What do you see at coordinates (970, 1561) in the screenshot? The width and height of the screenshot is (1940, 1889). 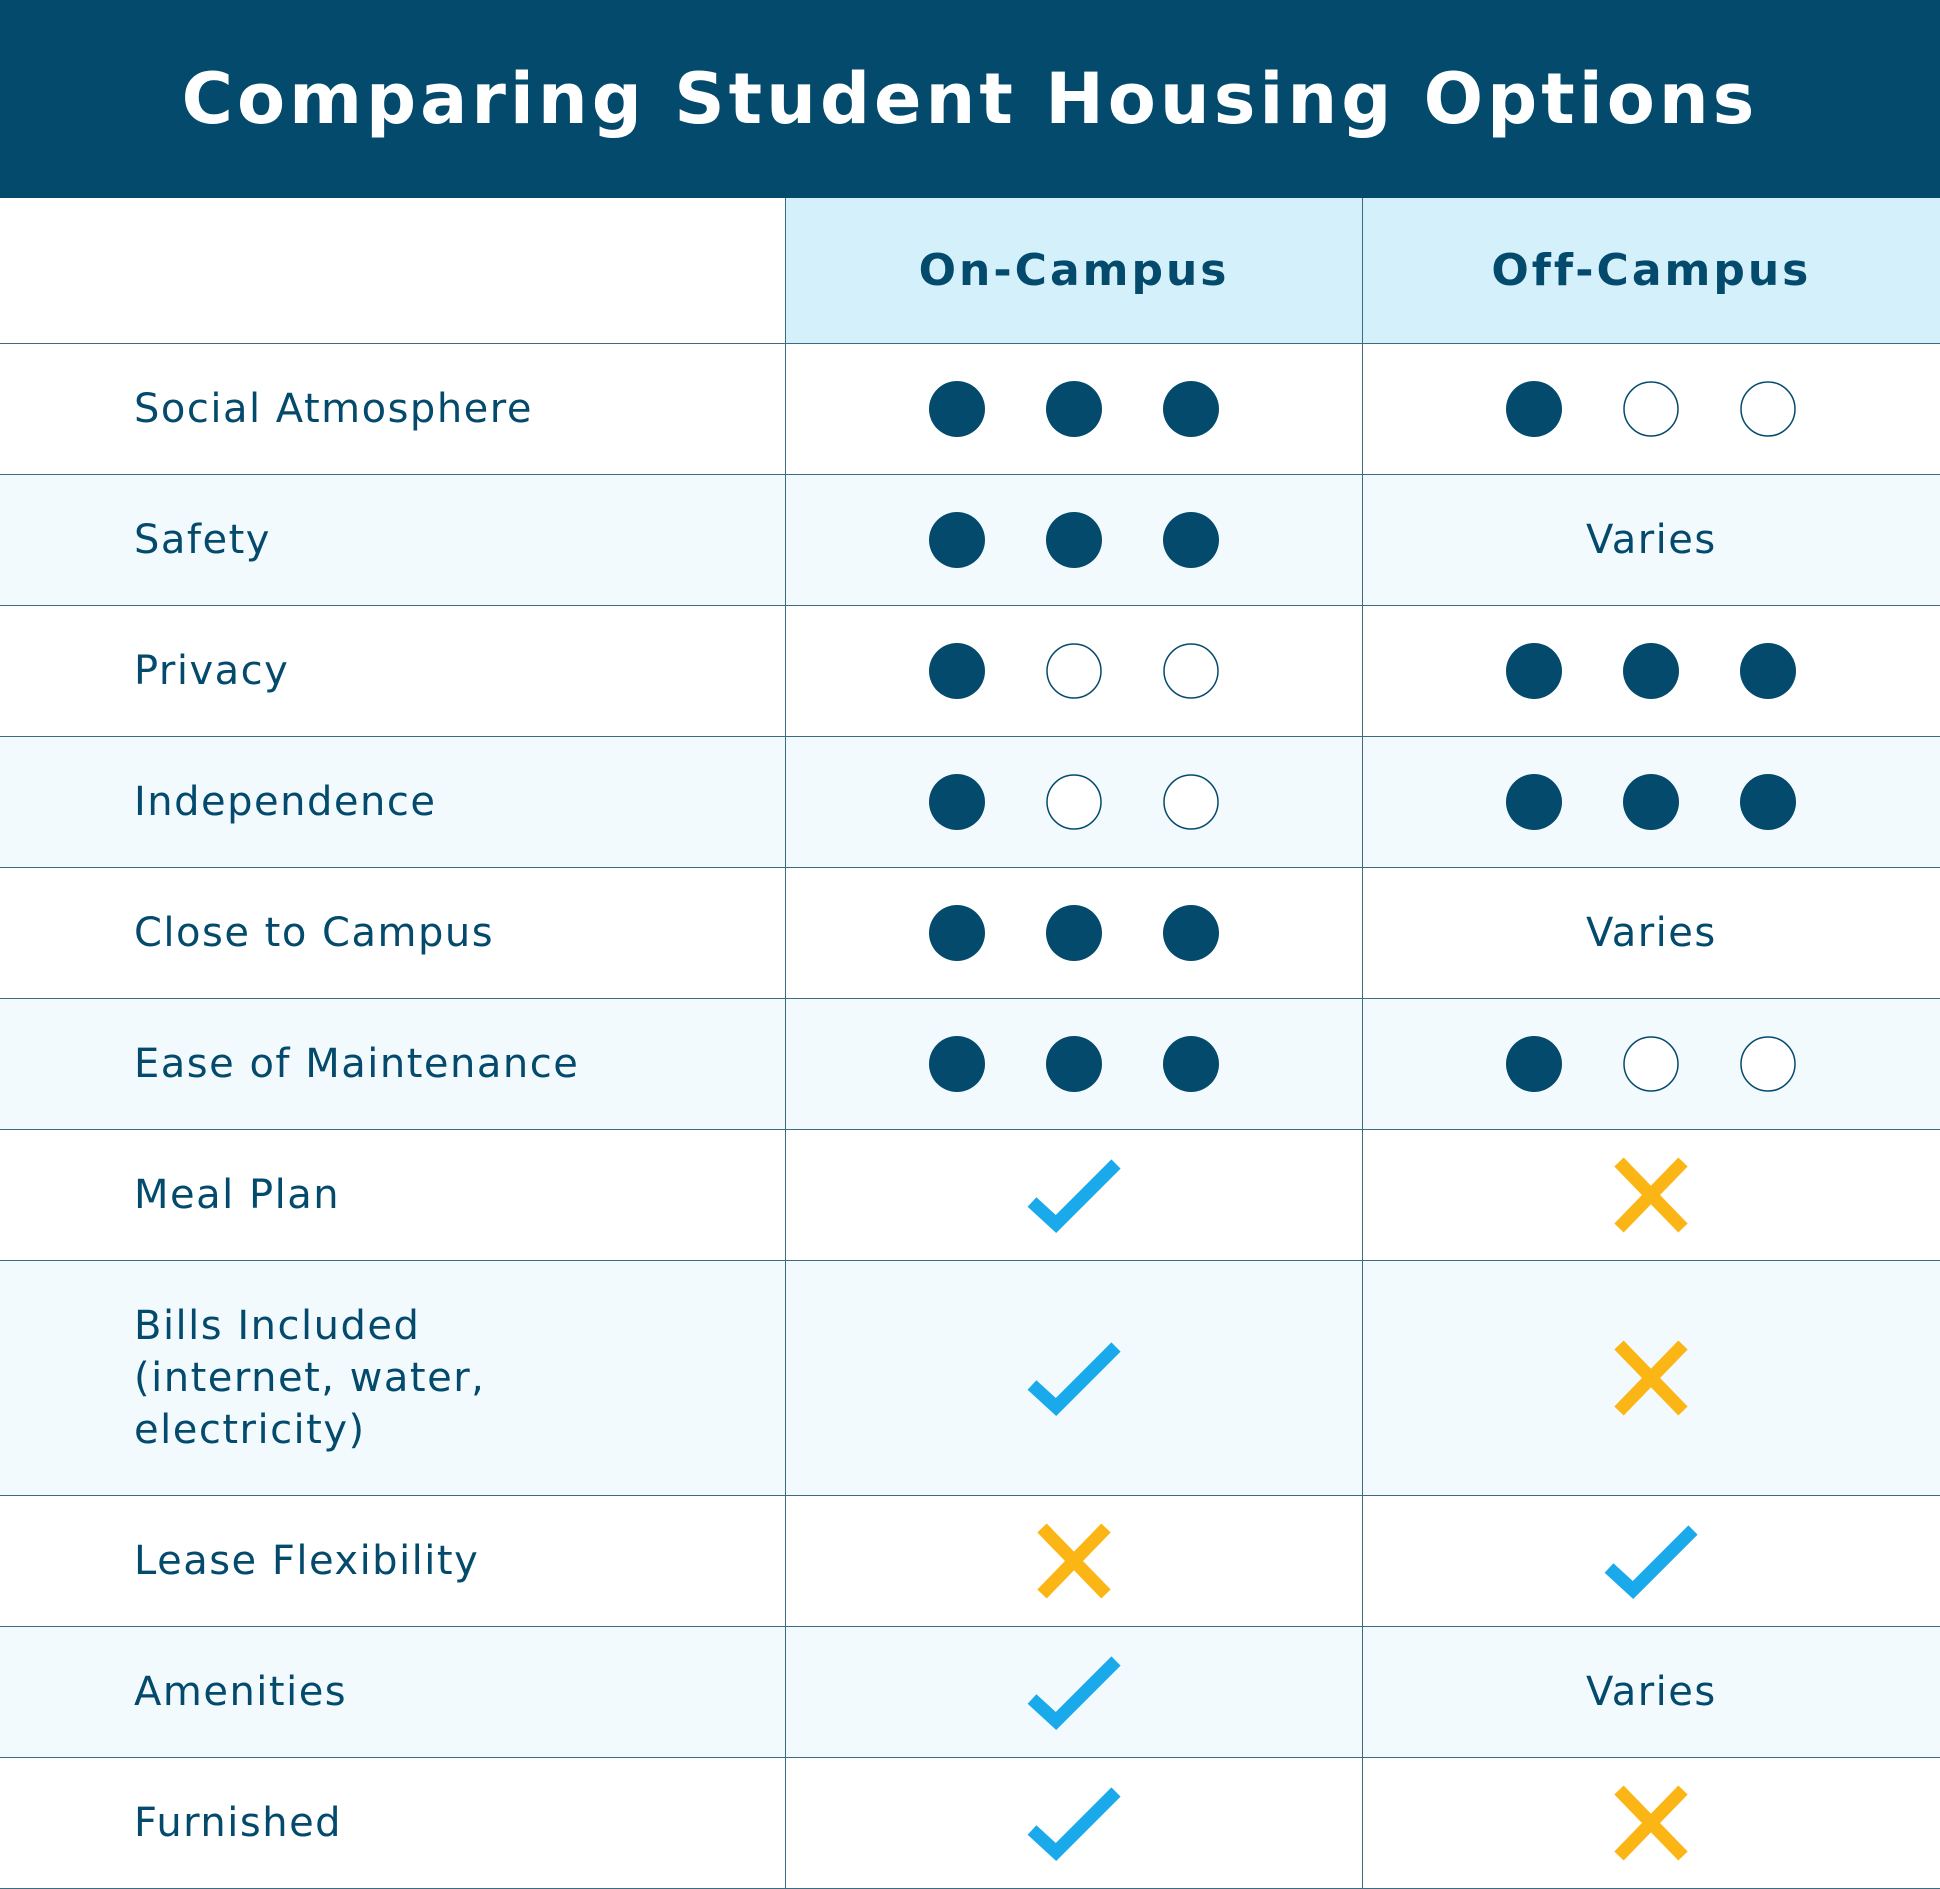 I see `table-row: Lease Flexibility` at bounding box center [970, 1561].